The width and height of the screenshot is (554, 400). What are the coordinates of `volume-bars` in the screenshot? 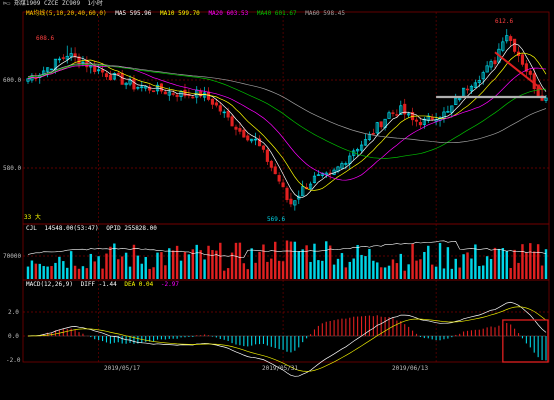 It's located at (287, 259).